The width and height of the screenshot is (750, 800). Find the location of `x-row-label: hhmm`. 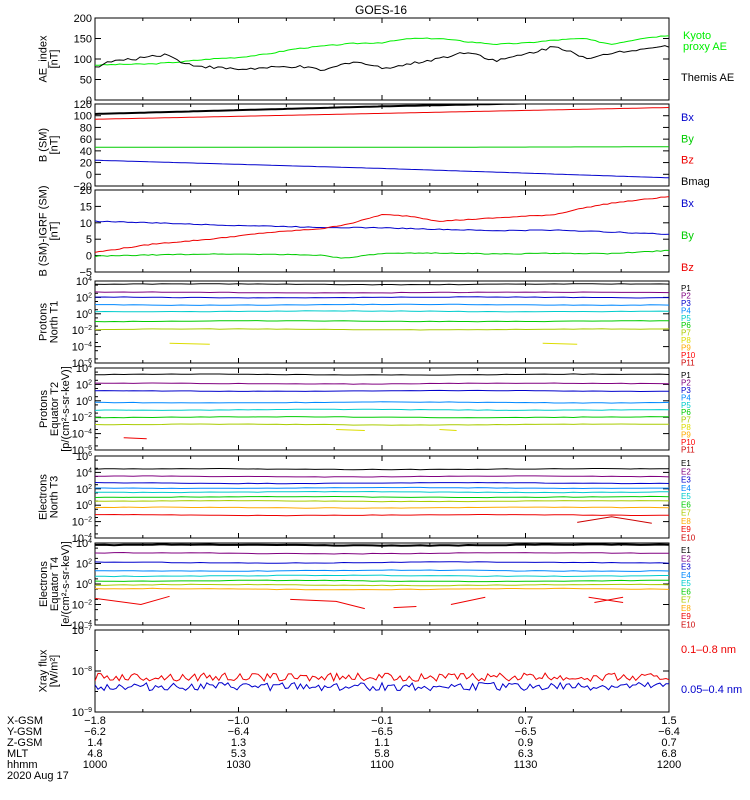

x-row-label: hhmm is located at coordinates (22, 765).